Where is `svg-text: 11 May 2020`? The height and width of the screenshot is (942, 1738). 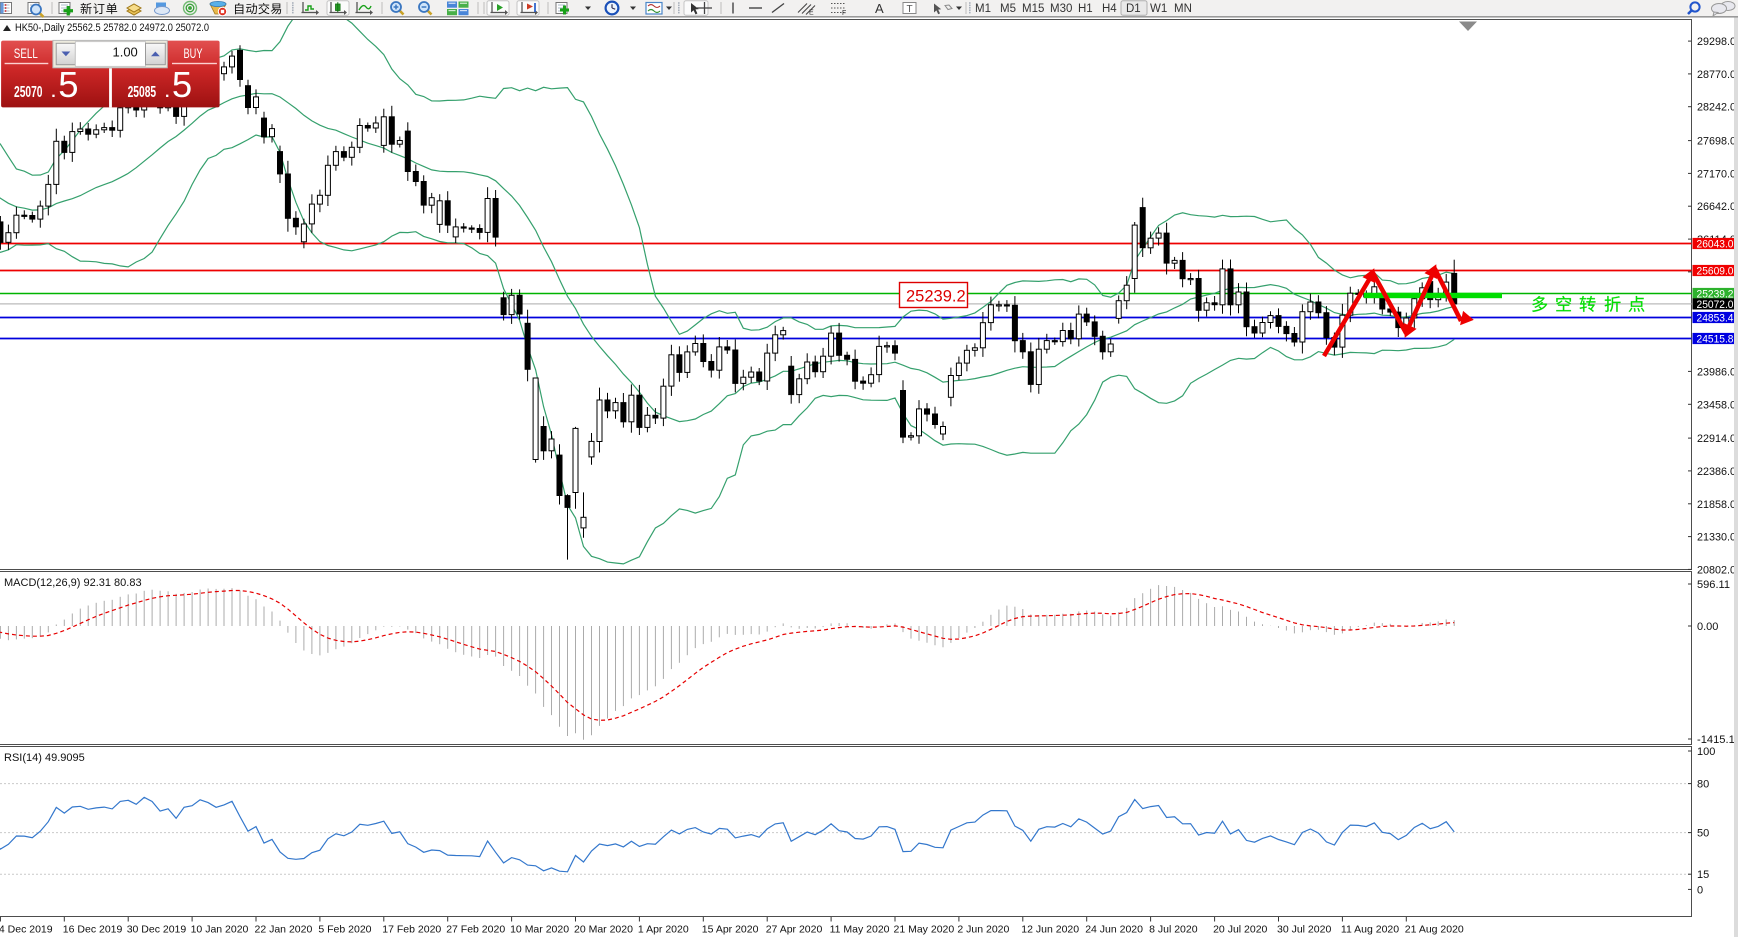
svg-text: 11 May 2020 is located at coordinates (860, 930).